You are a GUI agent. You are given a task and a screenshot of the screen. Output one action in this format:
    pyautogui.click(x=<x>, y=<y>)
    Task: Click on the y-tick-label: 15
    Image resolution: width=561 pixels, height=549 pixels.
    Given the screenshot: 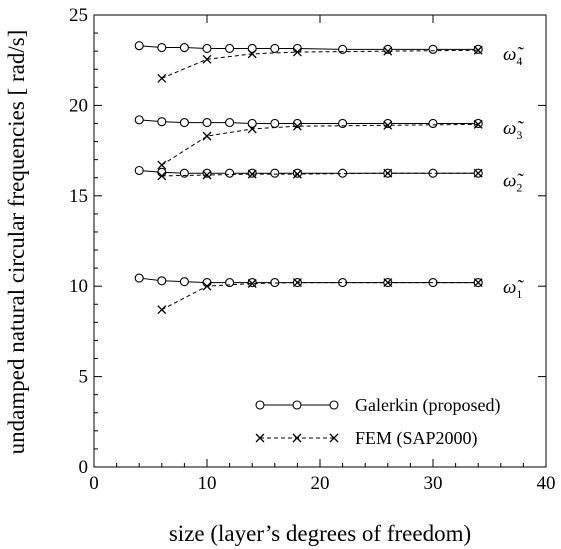 What is the action you would take?
    pyautogui.click(x=78, y=196)
    